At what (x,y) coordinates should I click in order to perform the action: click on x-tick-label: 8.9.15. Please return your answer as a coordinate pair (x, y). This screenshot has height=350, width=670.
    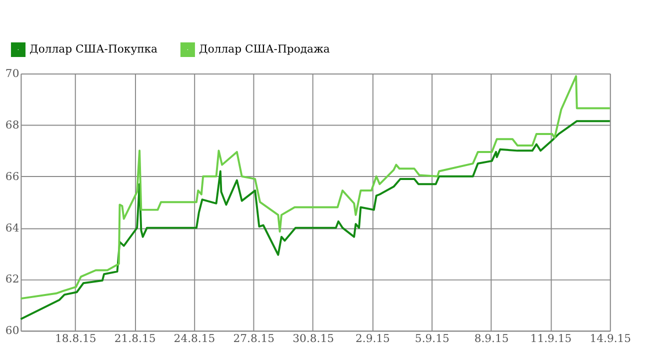
    Looking at the image, I should click on (491, 339).